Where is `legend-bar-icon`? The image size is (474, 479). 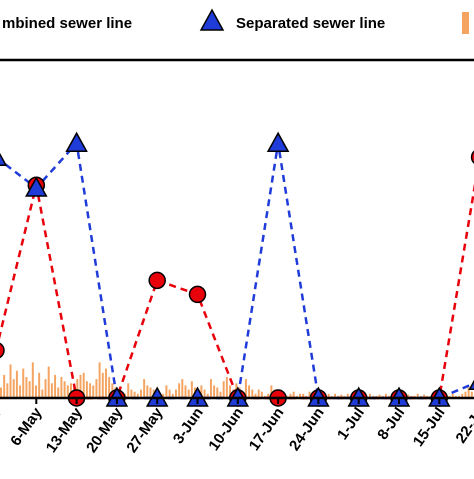 legend-bar-icon is located at coordinates (465, 23).